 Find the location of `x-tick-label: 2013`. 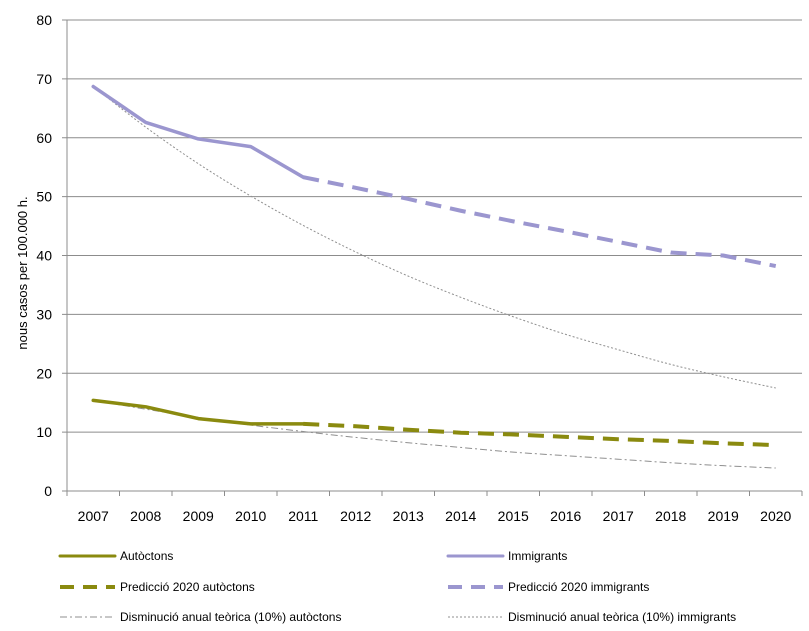

x-tick-label: 2013 is located at coordinates (408, 516).